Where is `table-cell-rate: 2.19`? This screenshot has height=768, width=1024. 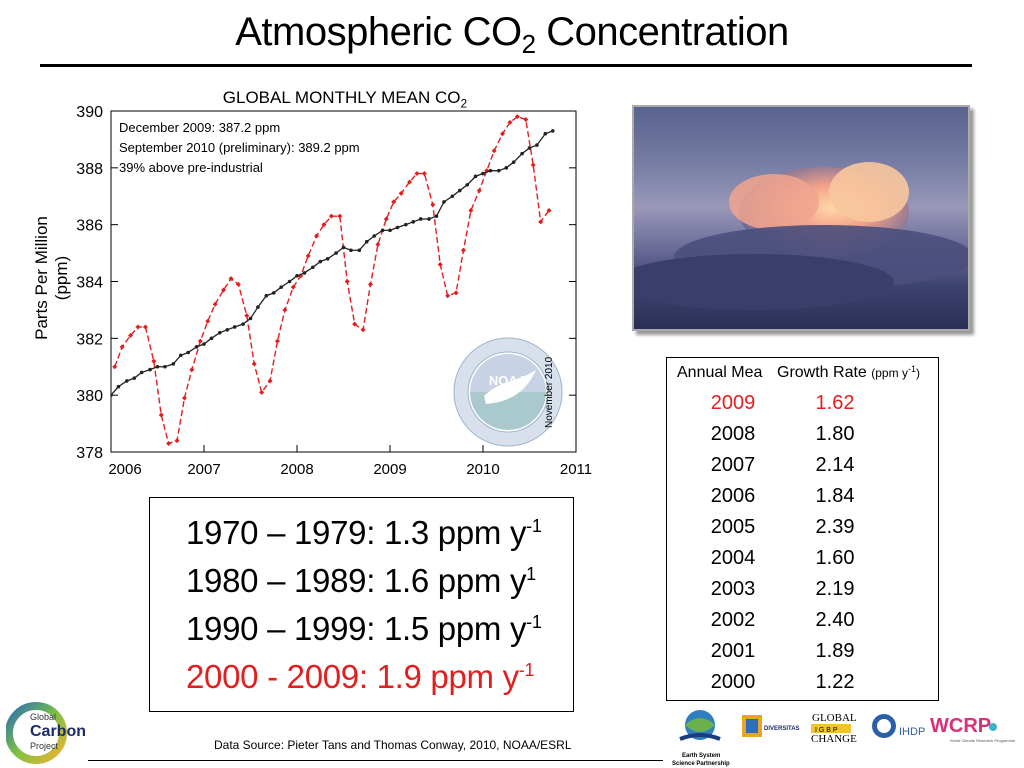
table-cell-rate: 2.19 is located at coordinates (835, 589).